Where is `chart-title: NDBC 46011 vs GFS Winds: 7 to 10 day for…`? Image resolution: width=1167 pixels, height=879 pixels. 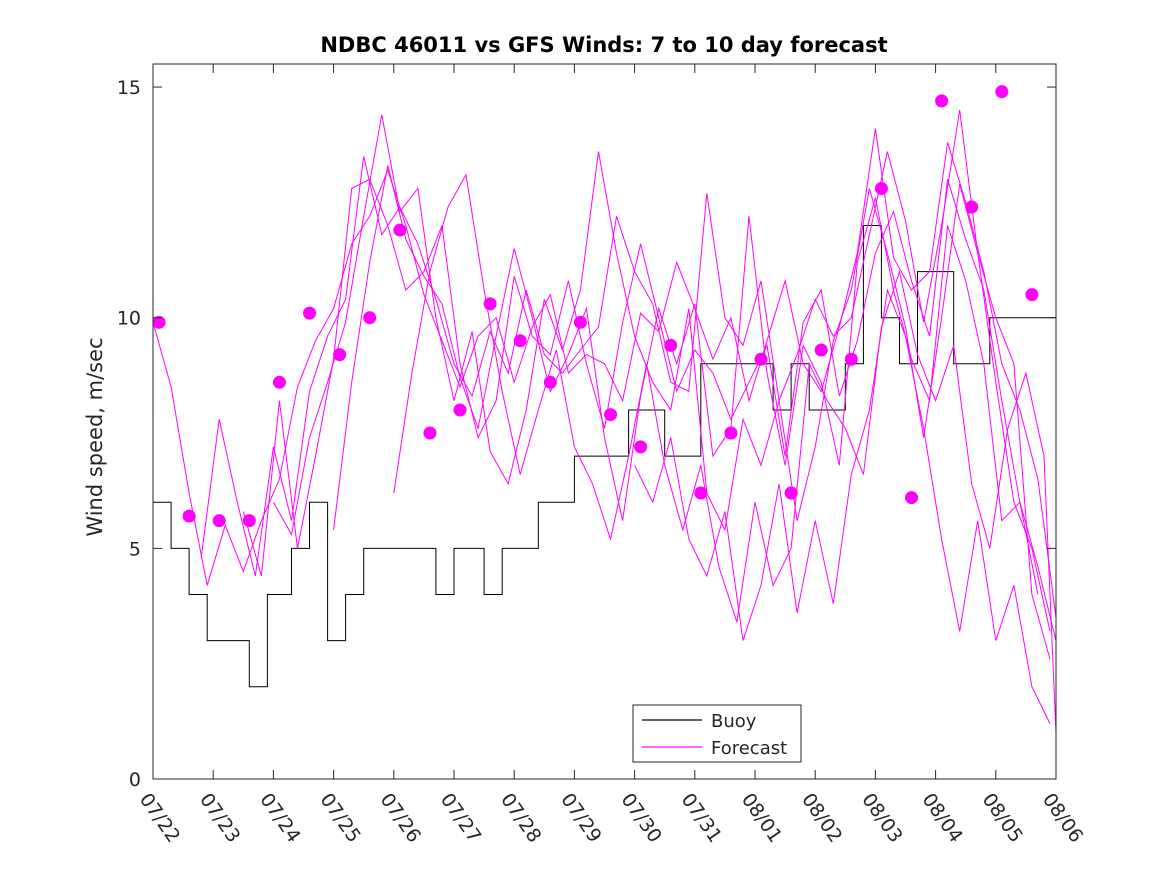
chart-title: NDBC 46011 vs GFS Winds: 7 to 10 day for… is located at coordinates (603, 45).